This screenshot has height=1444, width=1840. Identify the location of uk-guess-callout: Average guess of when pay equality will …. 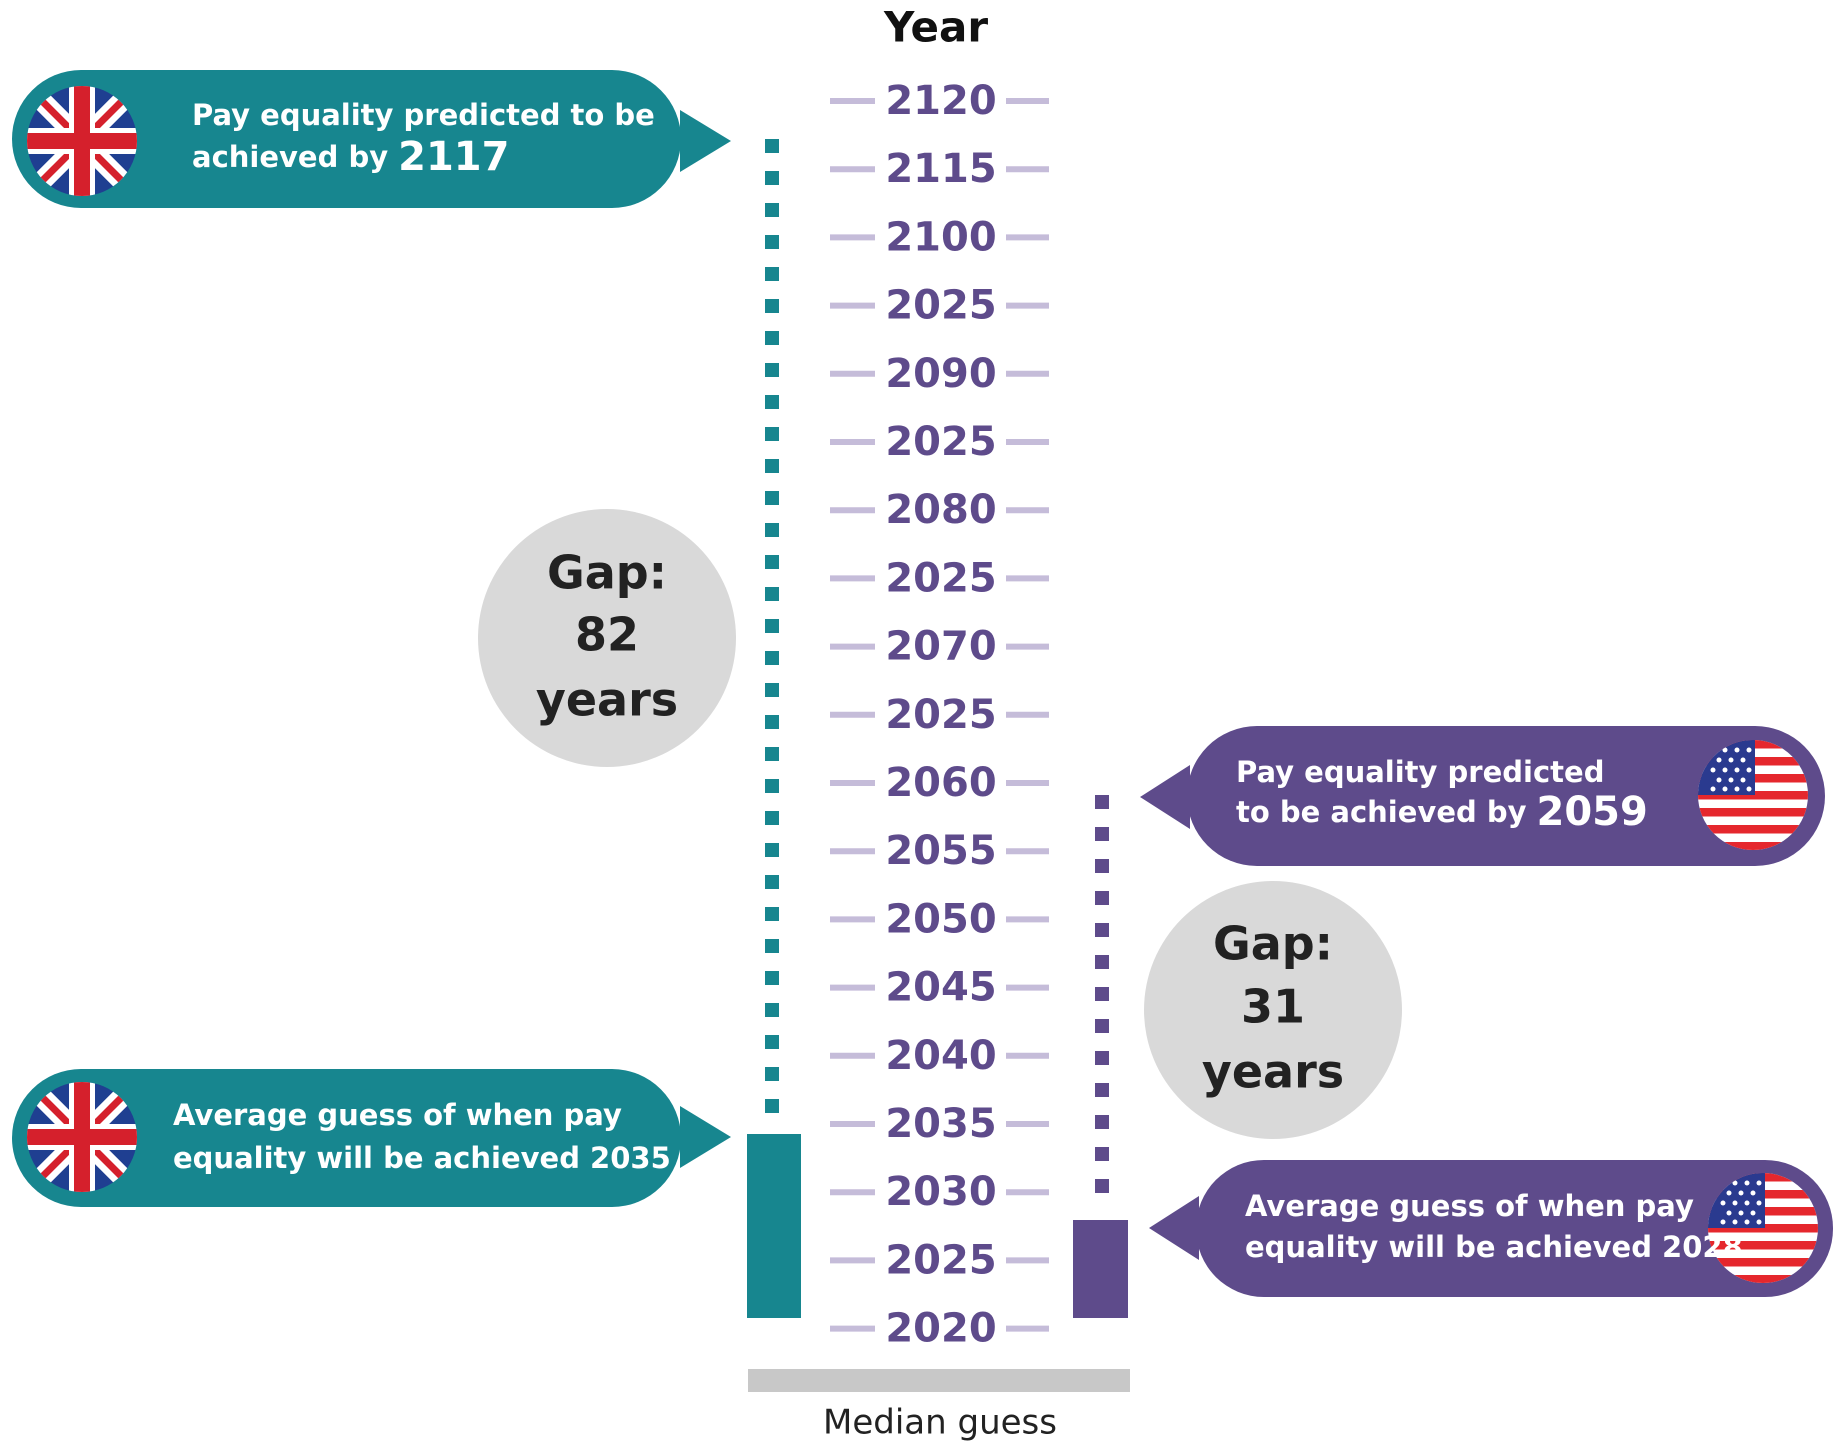
(371, 1138).